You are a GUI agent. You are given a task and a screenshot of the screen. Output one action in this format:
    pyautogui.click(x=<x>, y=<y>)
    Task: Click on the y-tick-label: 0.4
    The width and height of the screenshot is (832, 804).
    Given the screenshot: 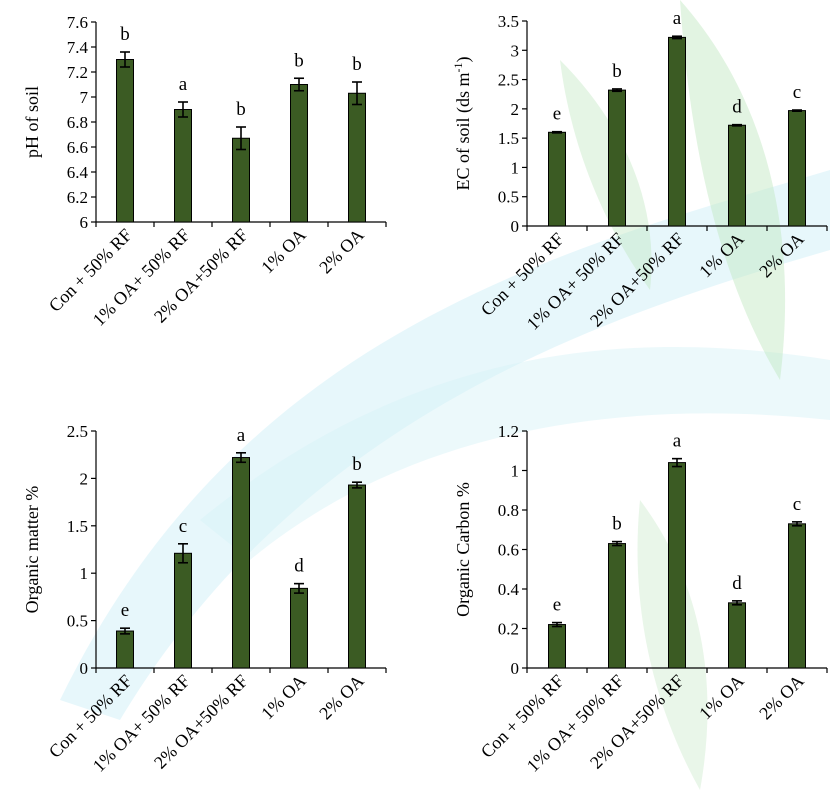 What is the action you would take?
    pyautogui.click(x=509, y=589)
    